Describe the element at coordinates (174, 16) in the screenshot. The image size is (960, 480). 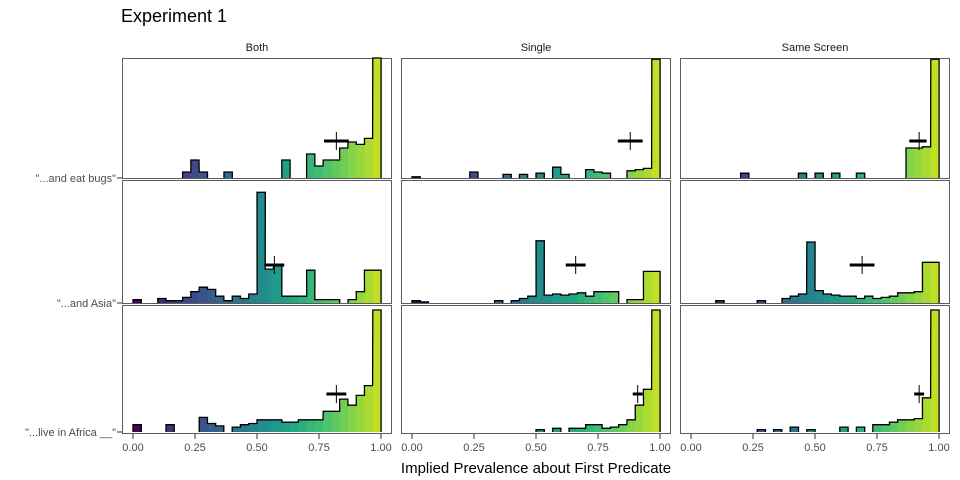
I see `chart-title: Experiment 1` at that location.